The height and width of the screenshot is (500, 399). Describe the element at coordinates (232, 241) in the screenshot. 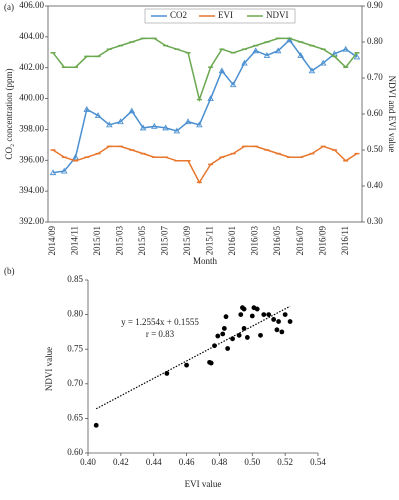

I see `x-tick-label: 2016/01` at that location.